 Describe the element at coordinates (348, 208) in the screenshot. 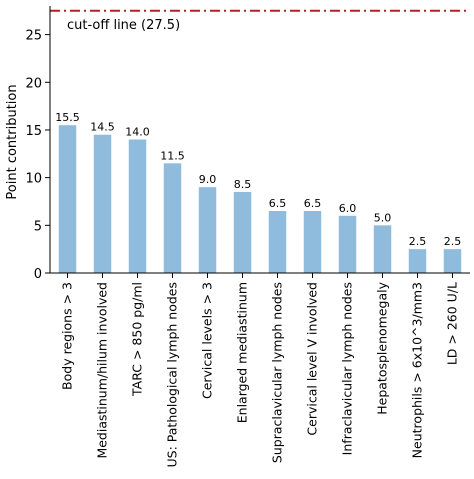

I see `bar-value-label: 6.0` at that location.